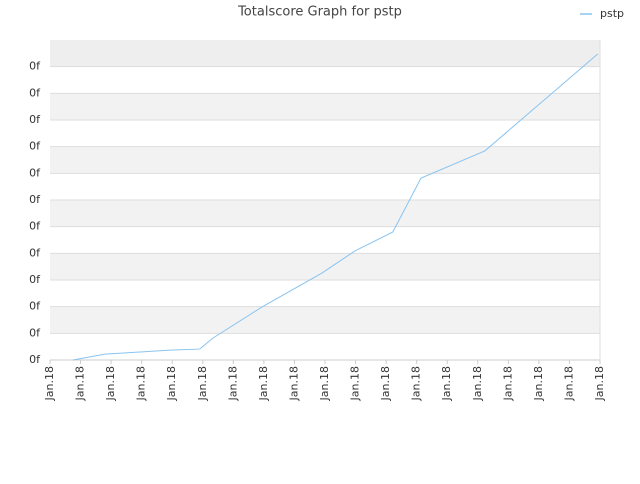 The height and width of the screenshot is (484, 640). Describe the element at coordinates (319, 12) in the screenshot. I see `chart-title: Totalscore Graph for pstp` at that location.